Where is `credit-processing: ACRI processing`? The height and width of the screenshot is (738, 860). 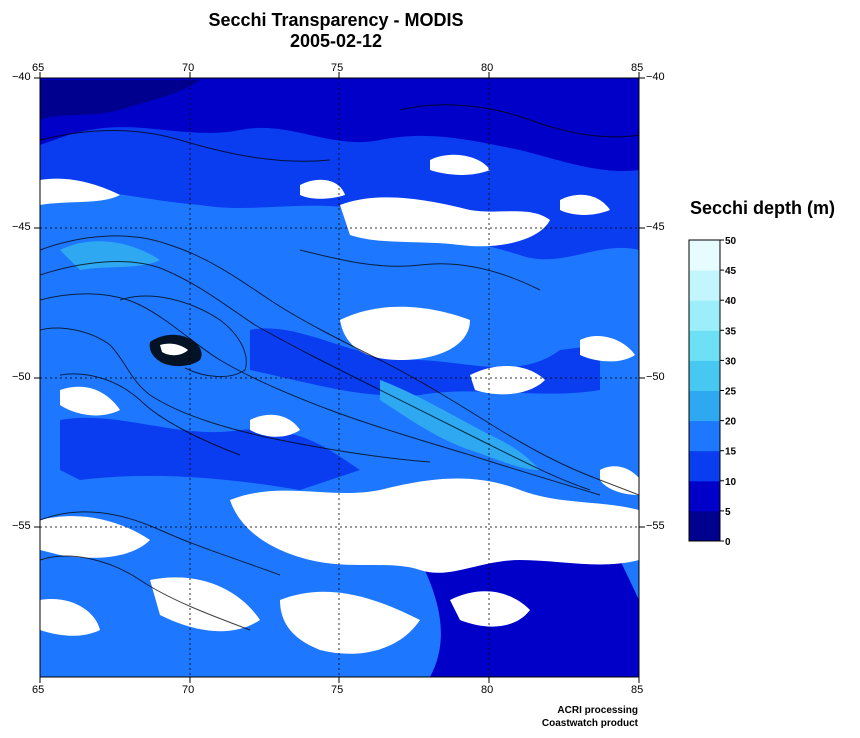
credit-processing: ACRI processing is located at coordinates (597, 710).